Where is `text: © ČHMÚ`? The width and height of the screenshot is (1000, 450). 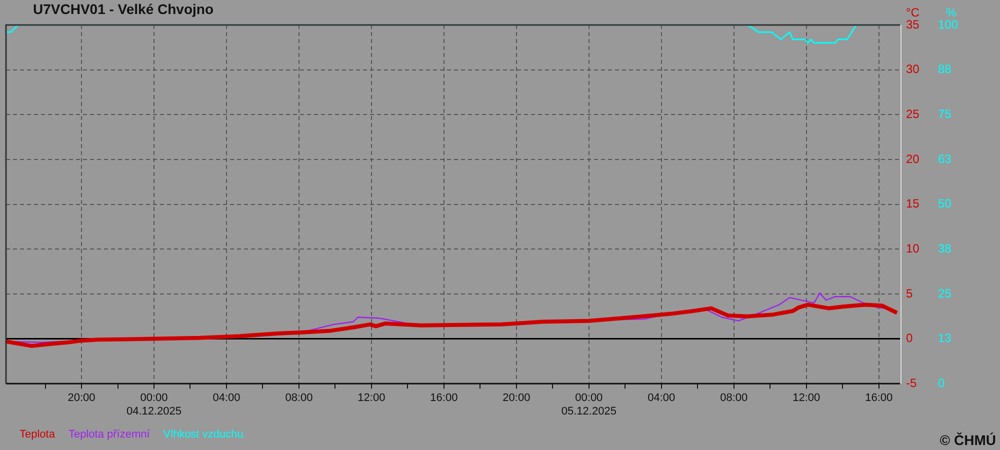
text: © ČHMÚ is located at coordinates (968, 440).